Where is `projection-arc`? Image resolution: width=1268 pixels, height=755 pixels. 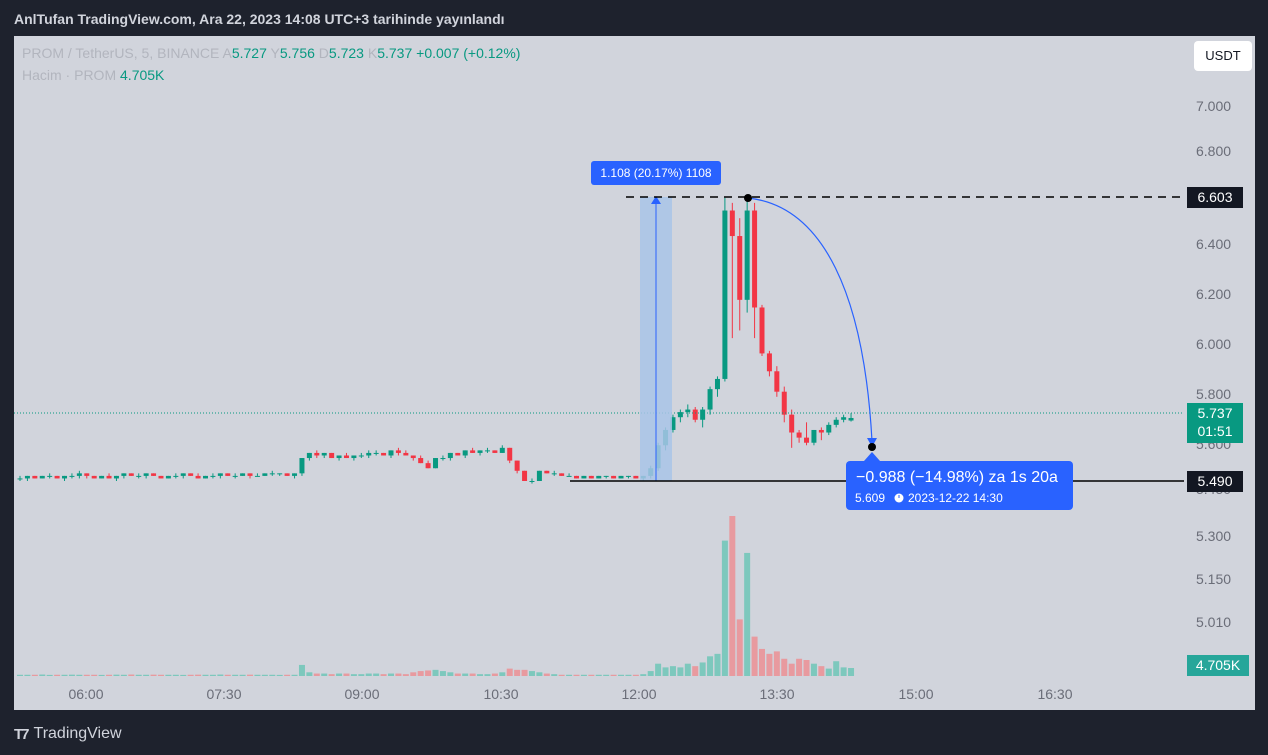 projection-arc is located at coordinates (810, 319).